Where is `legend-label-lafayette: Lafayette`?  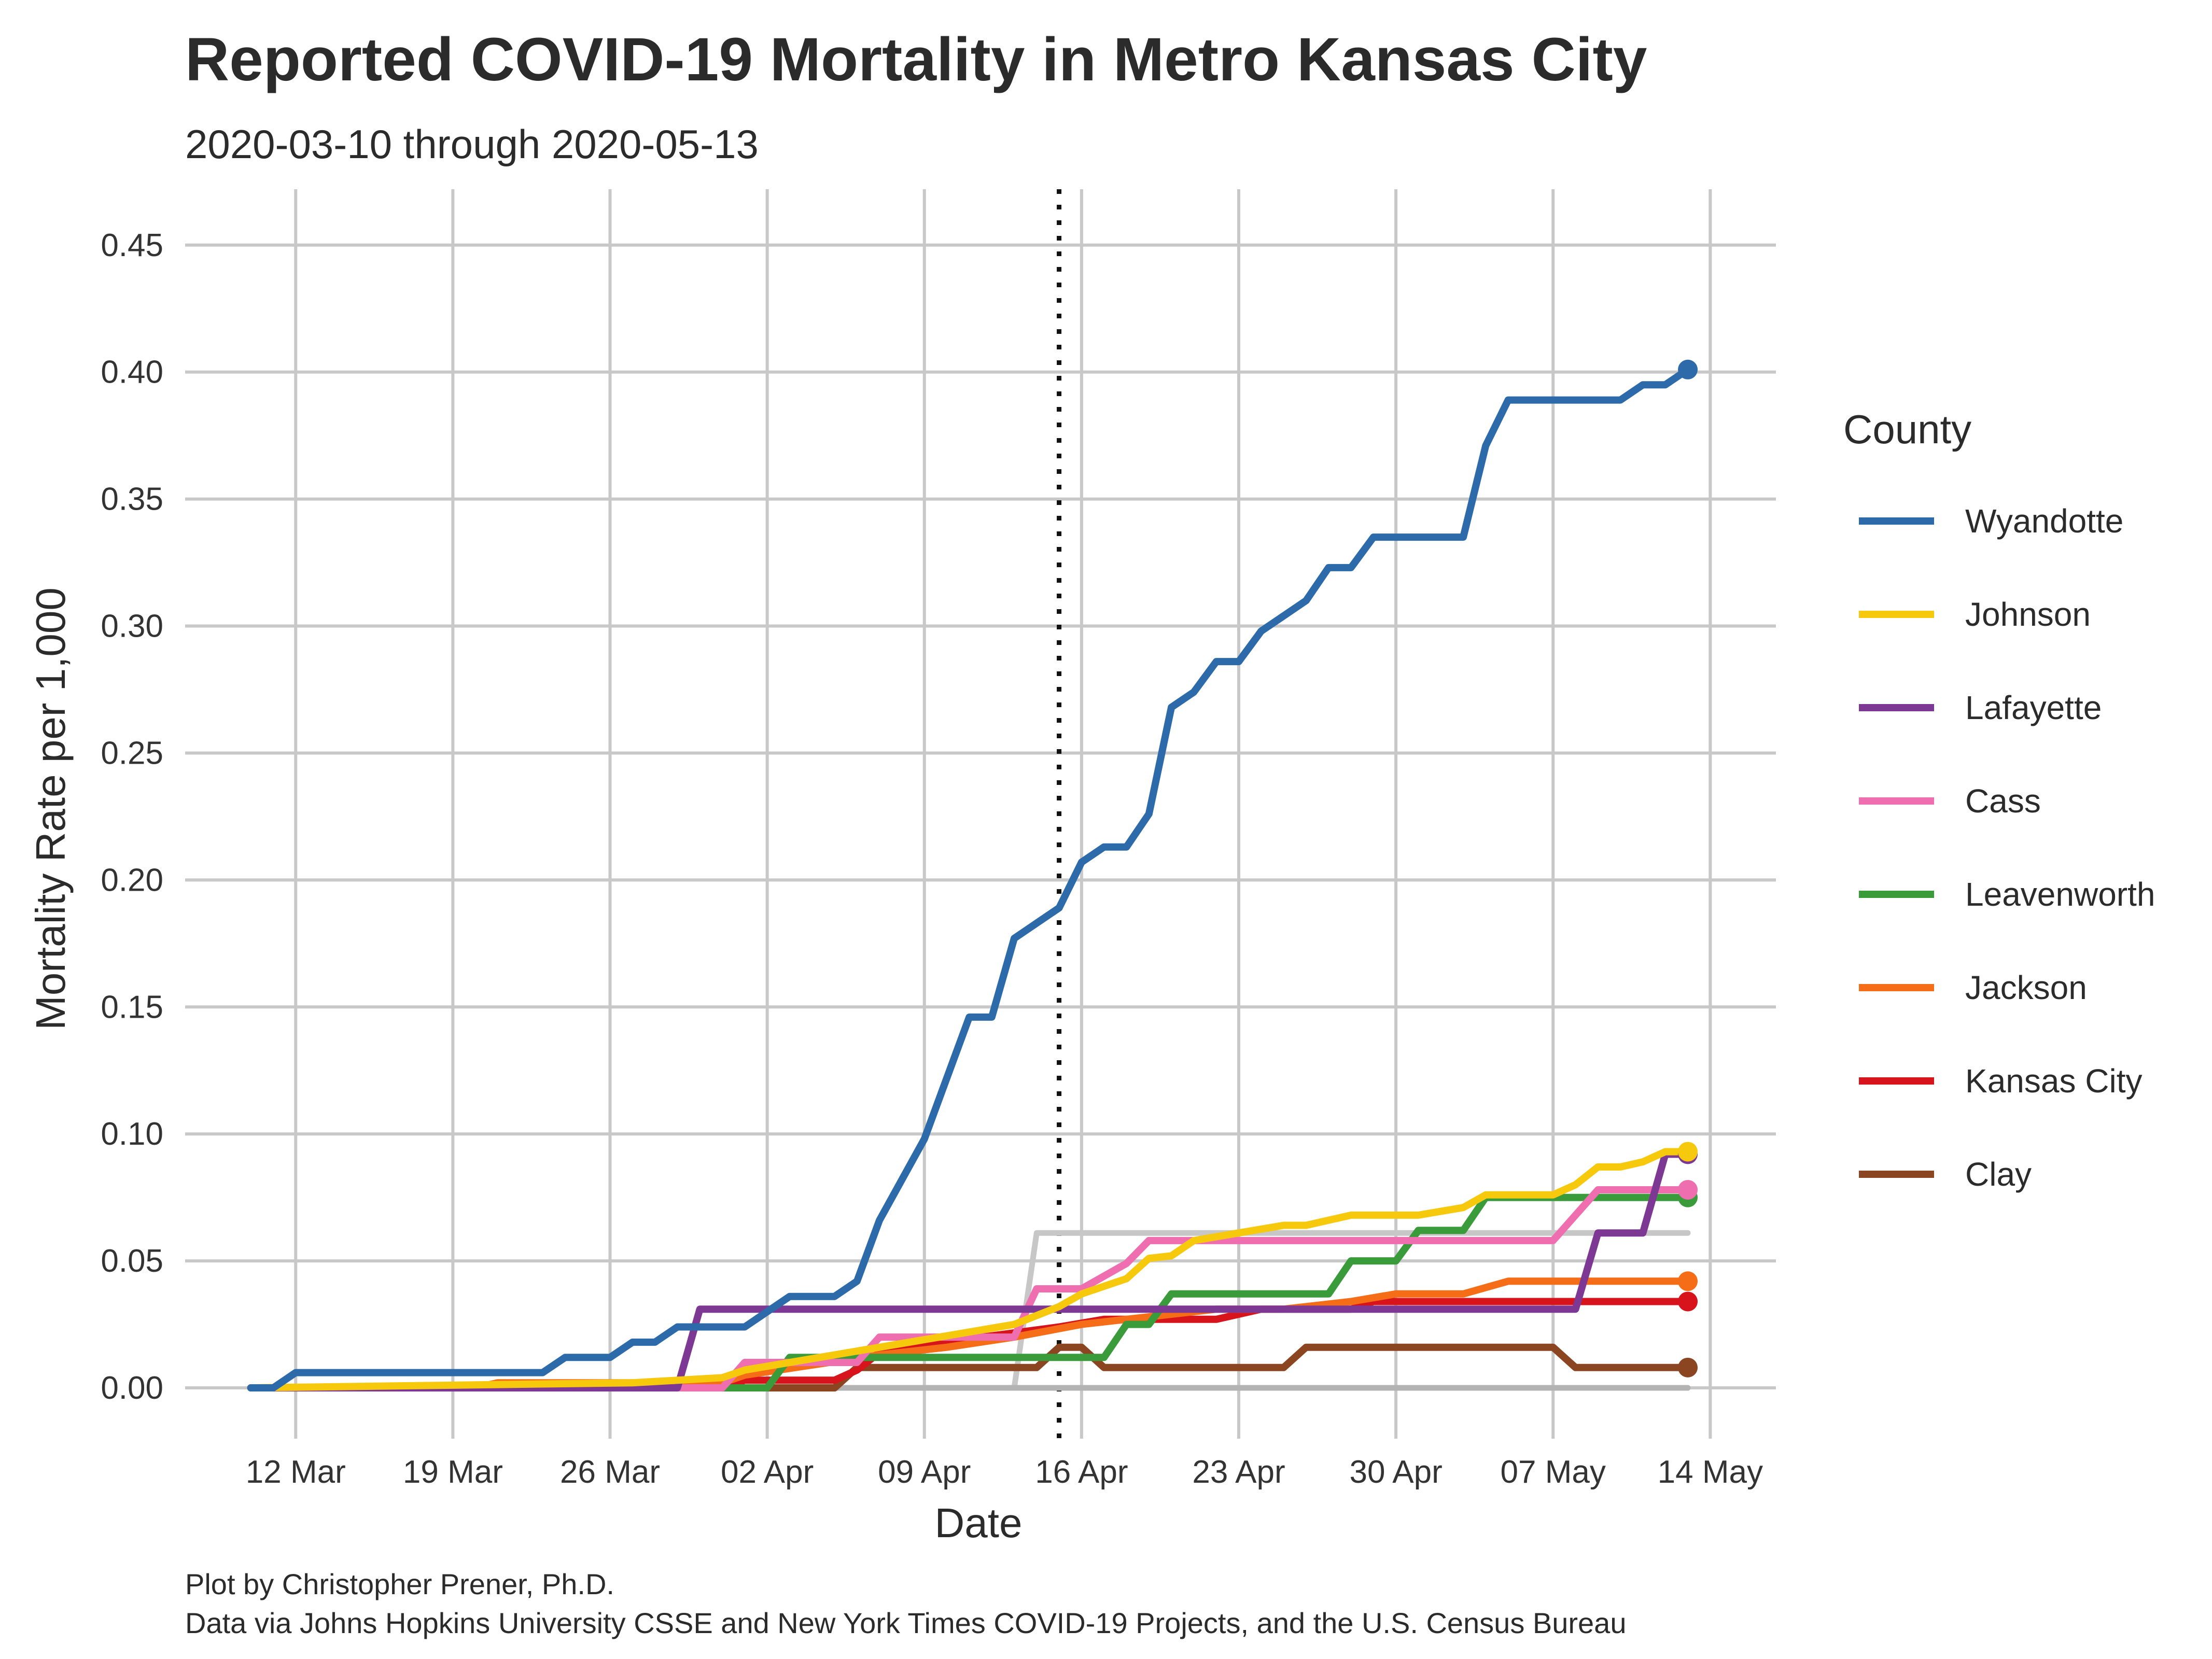 legend-label-lafayette: Lafayette is located at coordinates (2033, 707).